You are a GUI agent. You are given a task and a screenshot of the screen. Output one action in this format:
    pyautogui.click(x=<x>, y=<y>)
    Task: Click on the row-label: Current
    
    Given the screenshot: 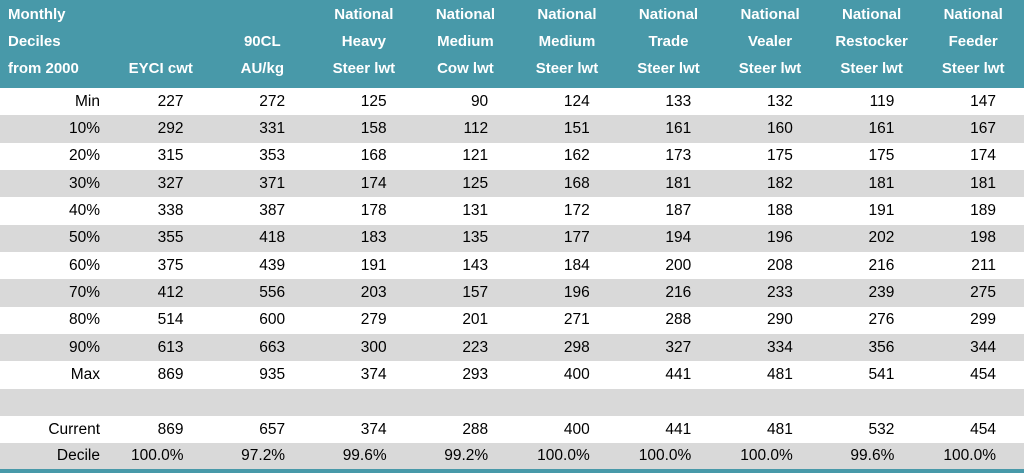 What is the action you would take?
    pyautogui.click(x=74, y=429)
    